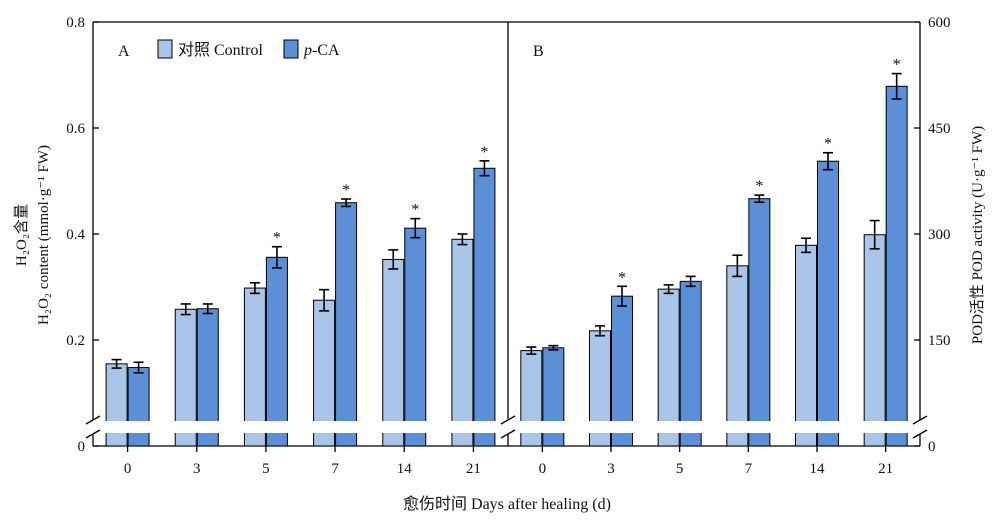 The height and width of the screenshot is (526, 1000). Describe the element at coordinates (75, 23) in the screenshot. I see `y-tick-label: 0.8` at that location.